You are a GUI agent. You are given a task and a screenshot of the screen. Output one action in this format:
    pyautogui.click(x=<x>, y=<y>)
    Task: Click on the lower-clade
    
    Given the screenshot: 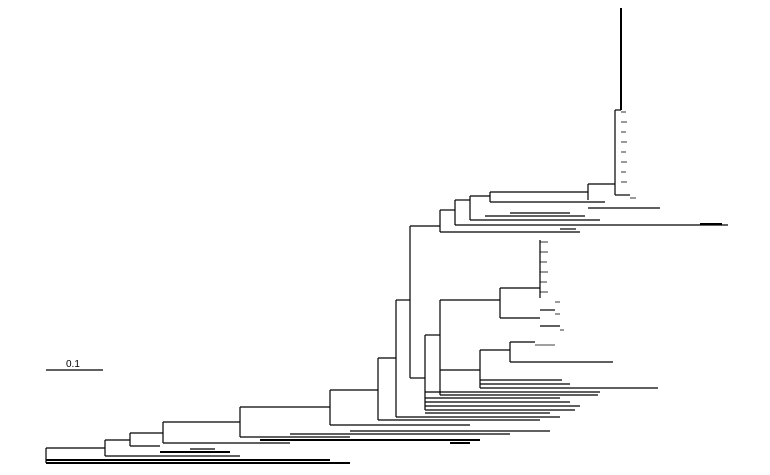 What is the action you would take?
    pyautogui.click(x=541, y=327)
    